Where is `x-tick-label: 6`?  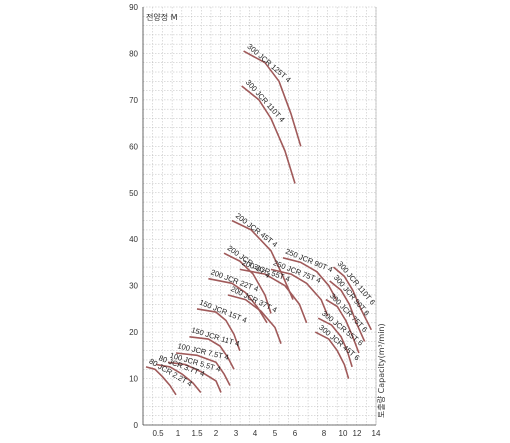
x-tick-label: 6 is located at coordinates (295, 433).